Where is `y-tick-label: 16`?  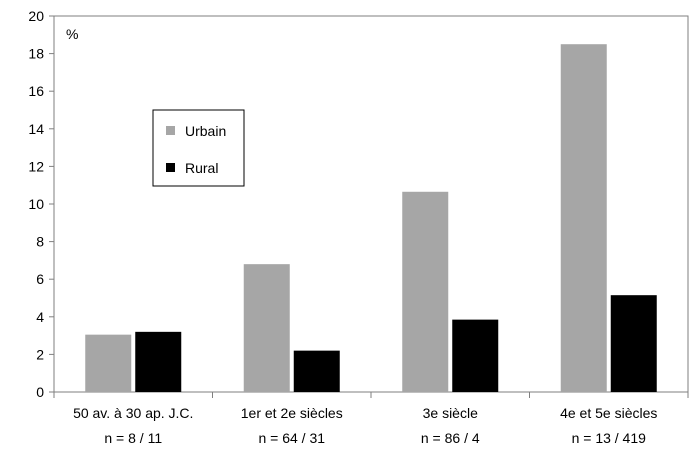
y-tick-label: 16 is located at coordinates (36, 91).